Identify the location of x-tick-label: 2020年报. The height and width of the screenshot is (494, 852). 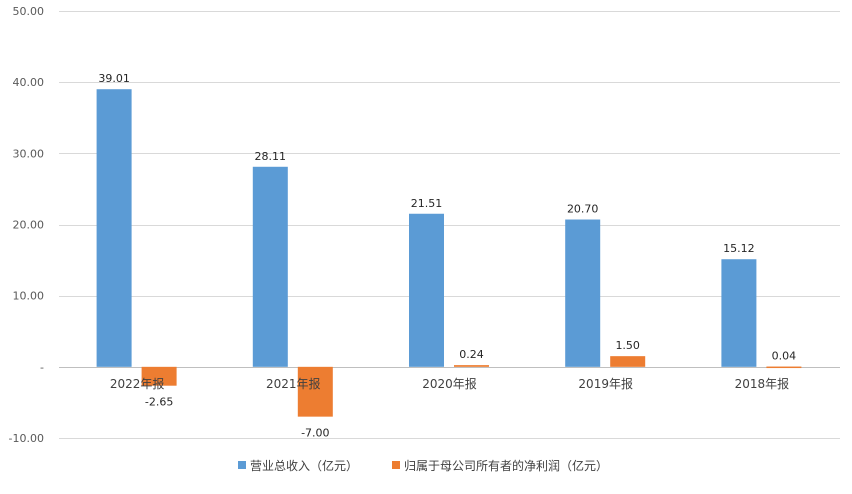
(449, 383).